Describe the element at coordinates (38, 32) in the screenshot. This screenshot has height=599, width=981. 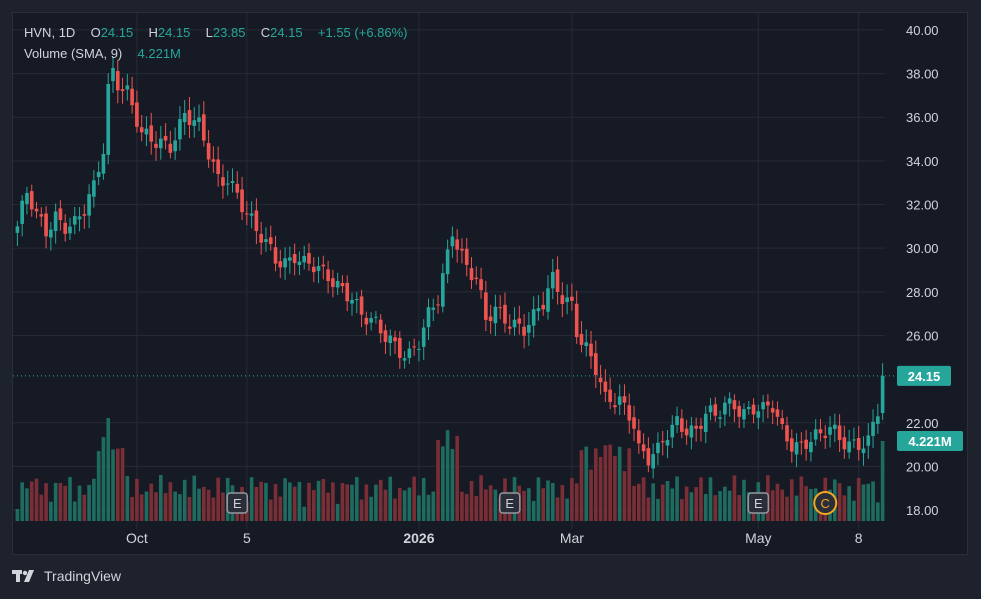
I see `symbol-name: HVN` at that location.